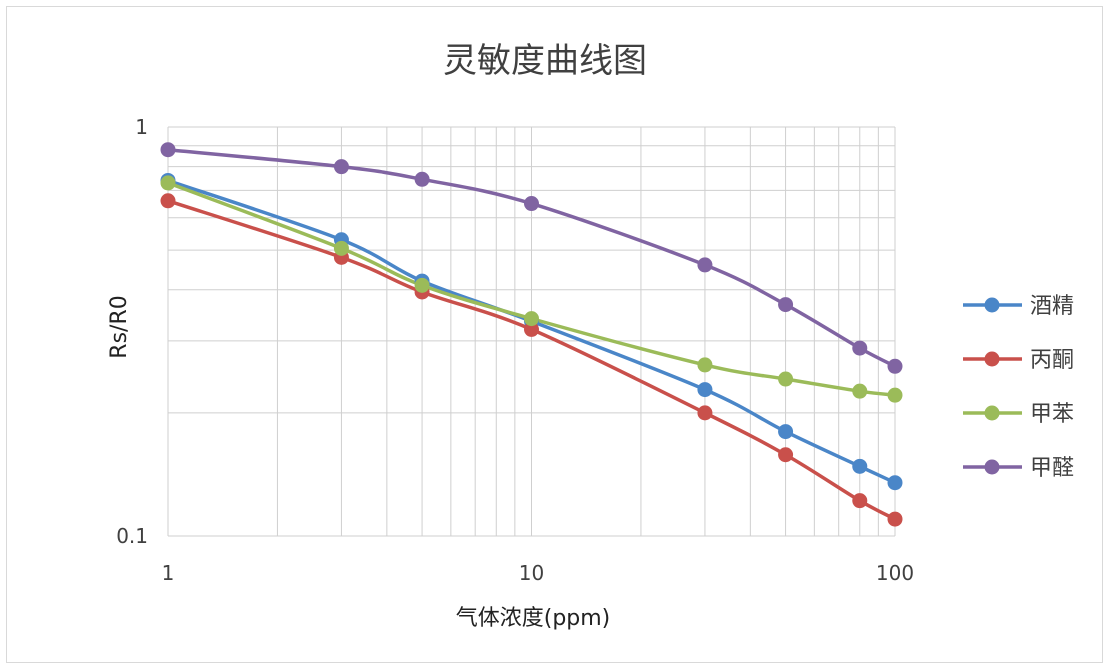  Describe the element at coordinates (1052, 414) in the screenshot. I see `legend-label: 甲苯` at that location.